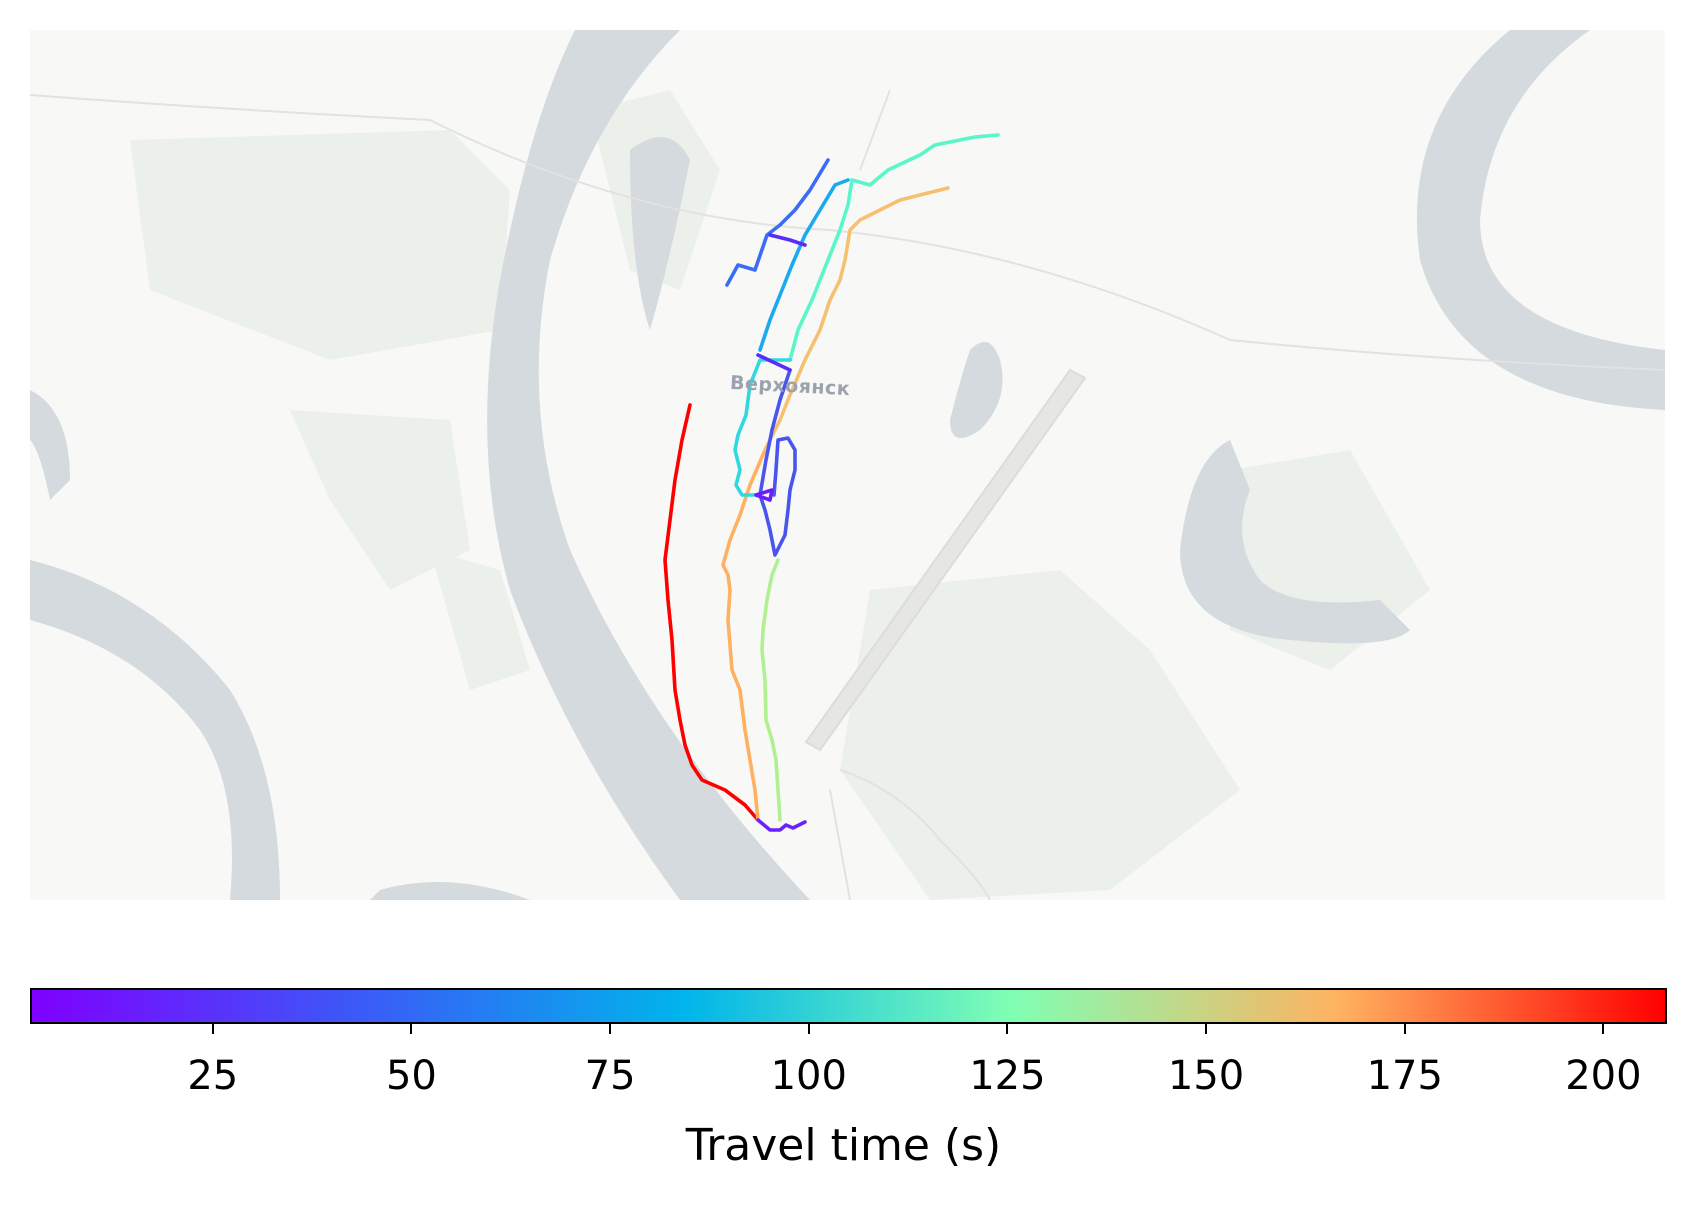  I want to click on colorbar-label: Travel time (s), so click(843, 1145).